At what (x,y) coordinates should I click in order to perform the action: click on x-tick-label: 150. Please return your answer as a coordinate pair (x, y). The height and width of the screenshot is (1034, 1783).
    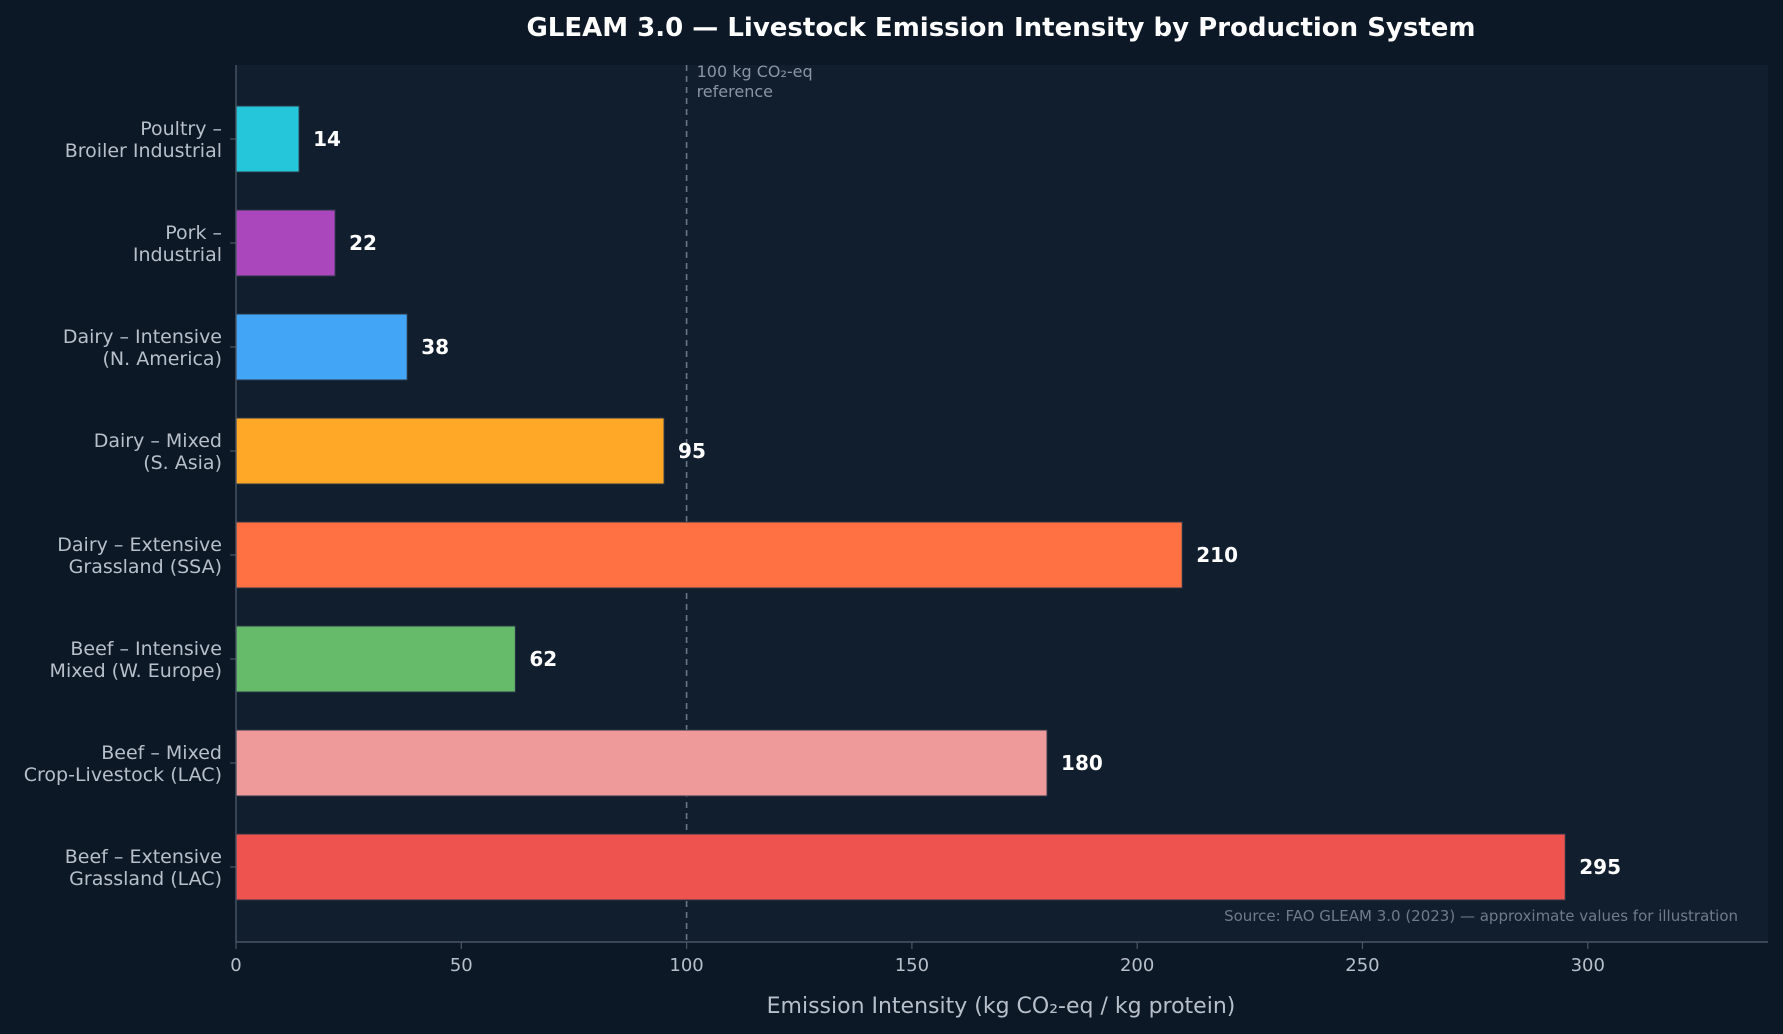
    Looking at the image, I should click on (912, 965).